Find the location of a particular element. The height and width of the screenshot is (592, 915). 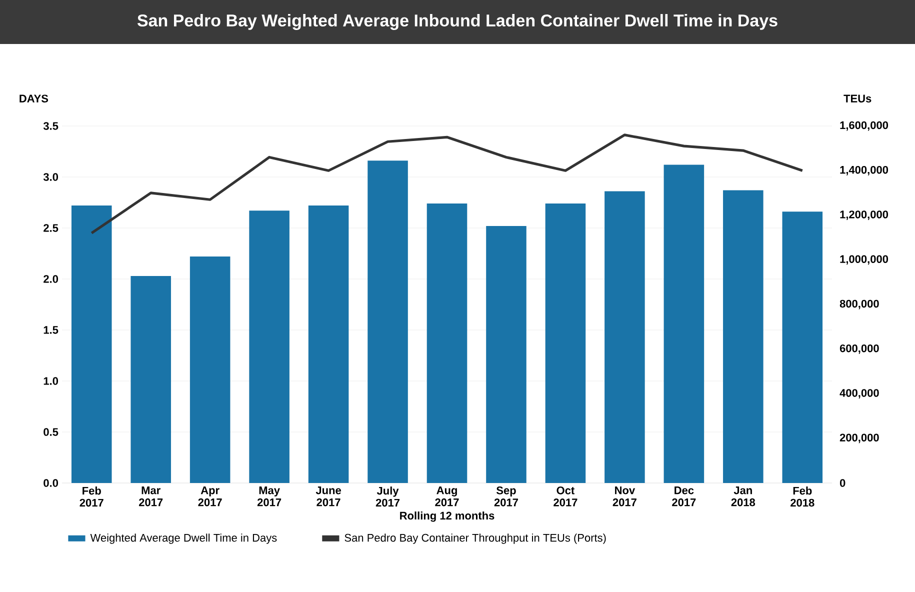

legend-label: San Pedro Bay Container Throughput in TEUs (Ports) is located at coordinates (475, 539).